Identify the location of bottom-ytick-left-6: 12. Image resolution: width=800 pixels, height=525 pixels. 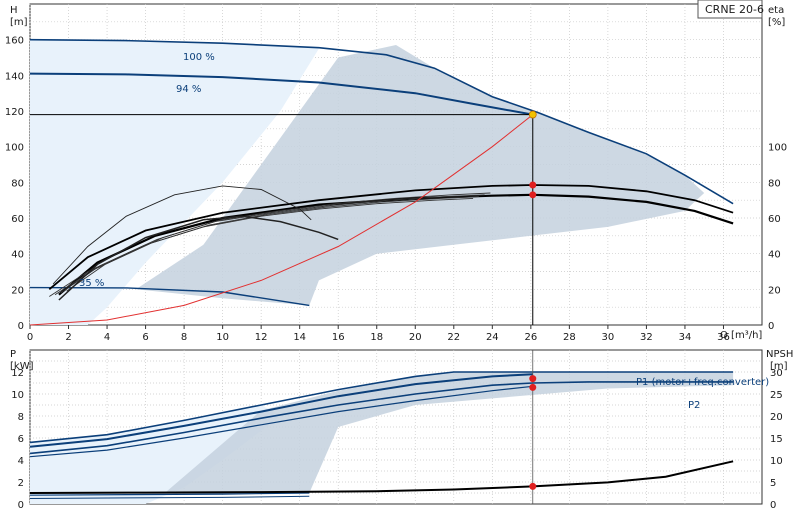
(17, 373).